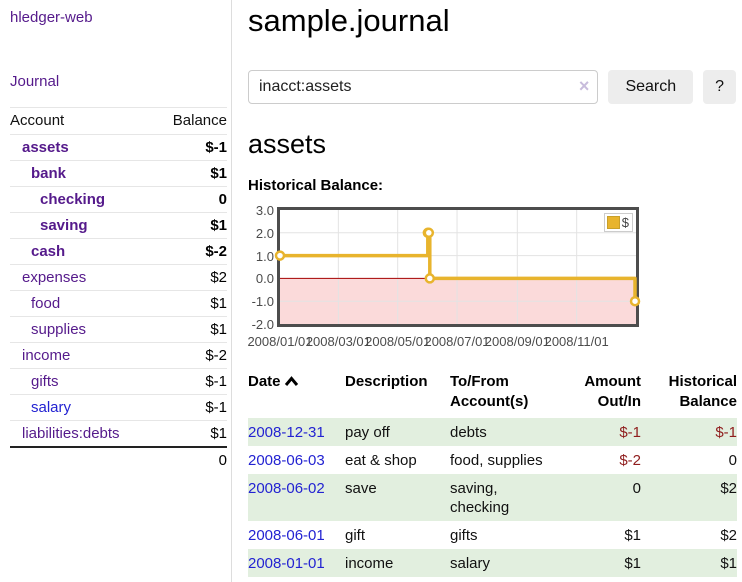 The height and width of the screenshot is (582, 742). What do you see at coordinates (464, 535) in the screenshot?
I see `transaction-accounts: gifts` at bounding box center [464, 535].